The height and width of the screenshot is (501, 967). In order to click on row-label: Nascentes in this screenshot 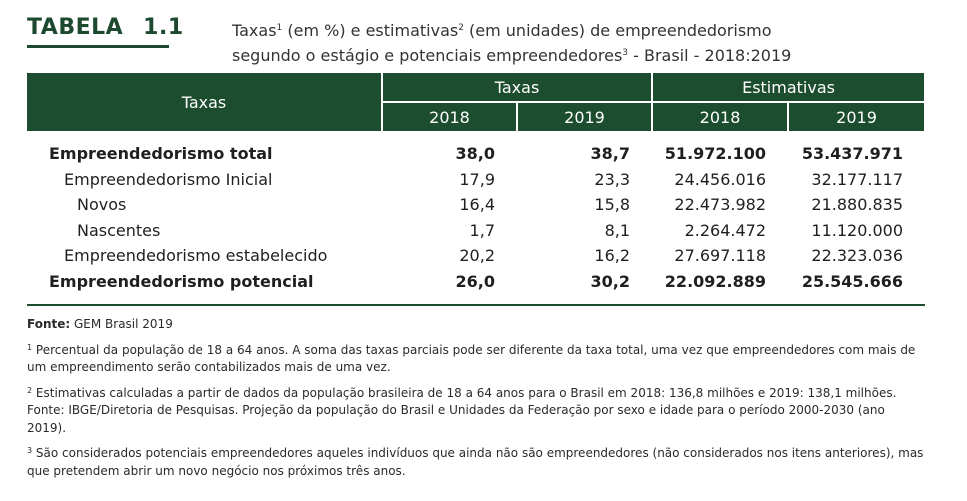, I will do `click(119, 230)`.